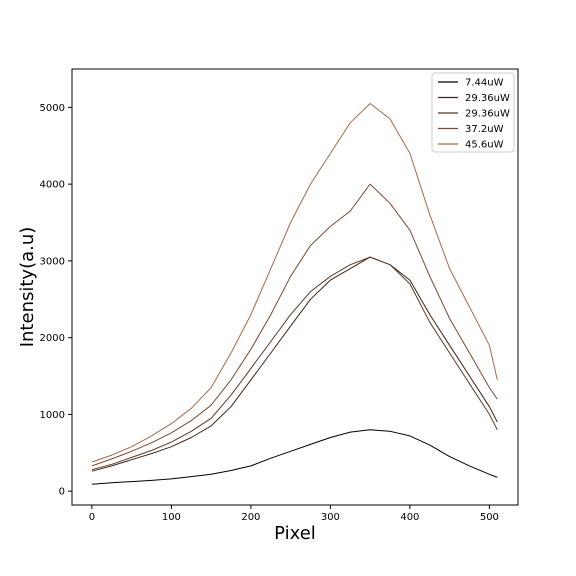 The height and width of the screenshot is (576, 576). I want to click on x-tick-label: 100, so click(171, 517).